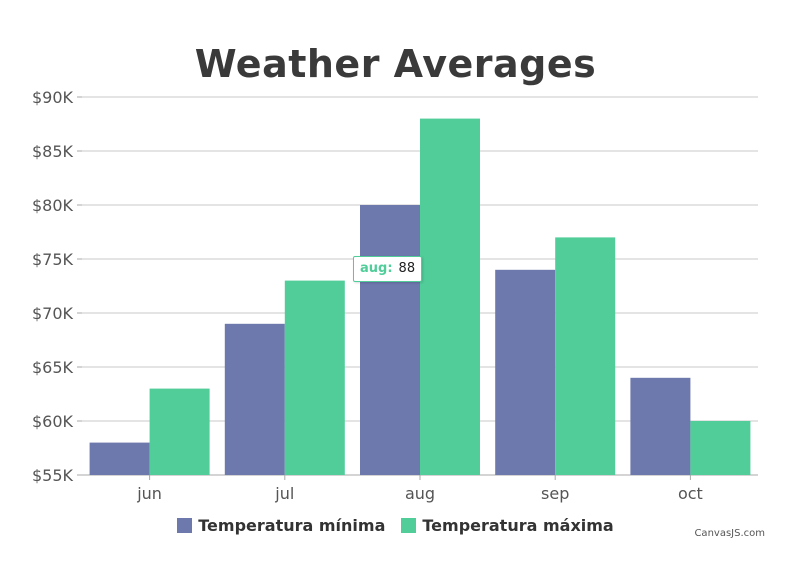 This screenshot has height=573, width=791. Describe the element at coordinates (729, 533) in the screenshot. I see `credit-link: CanvasJS.com` at that location.